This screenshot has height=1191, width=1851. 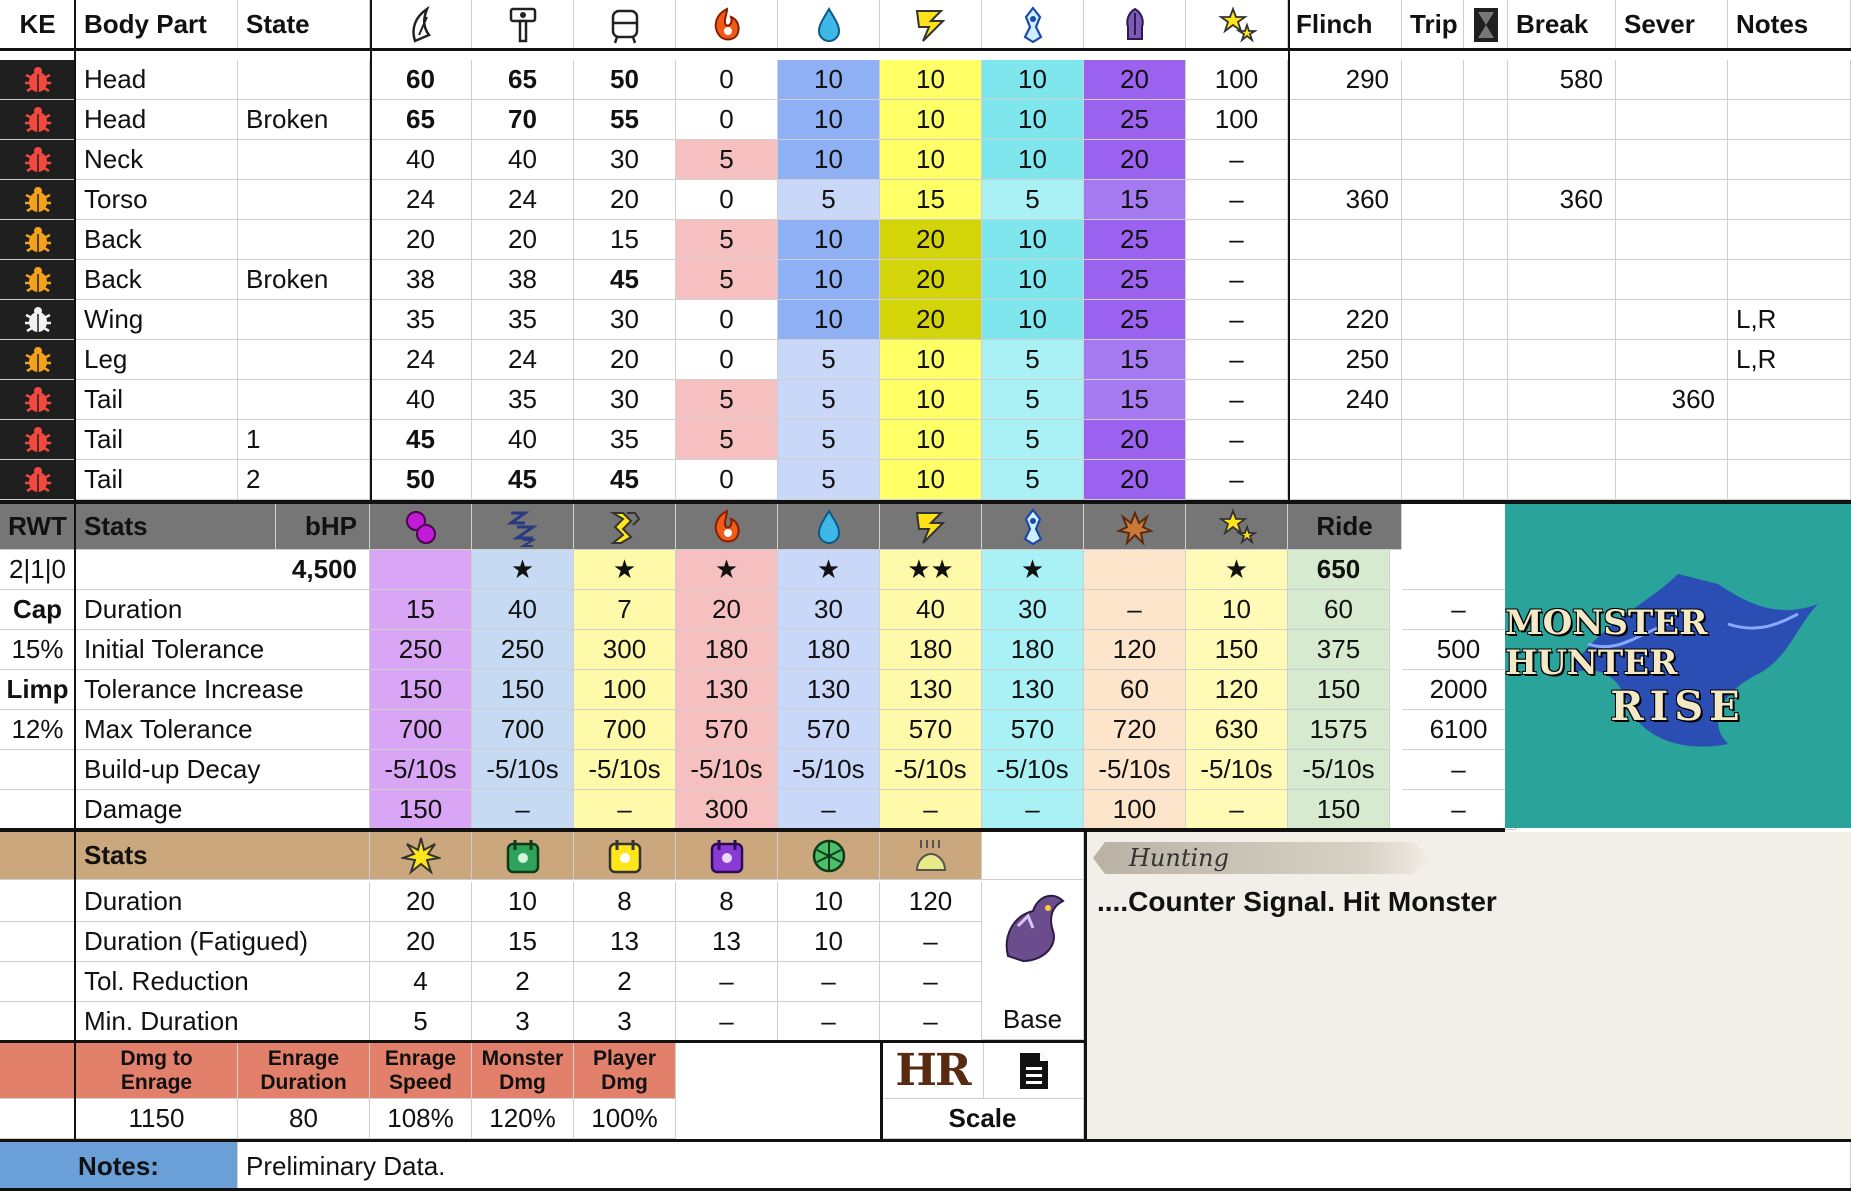 I want to click on hunting-text: ....Counter Signal. Hit Monster, so click(x=1297, y=901).